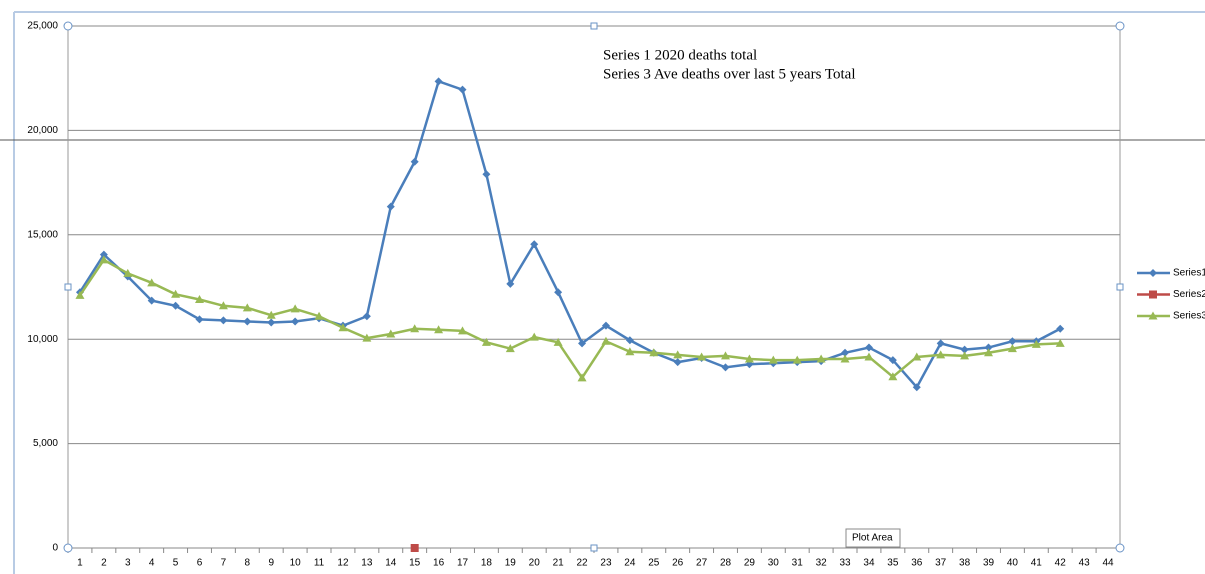 The image size is (1205, 574). I want to click on x-tick-label: 9, so click(271, 563).